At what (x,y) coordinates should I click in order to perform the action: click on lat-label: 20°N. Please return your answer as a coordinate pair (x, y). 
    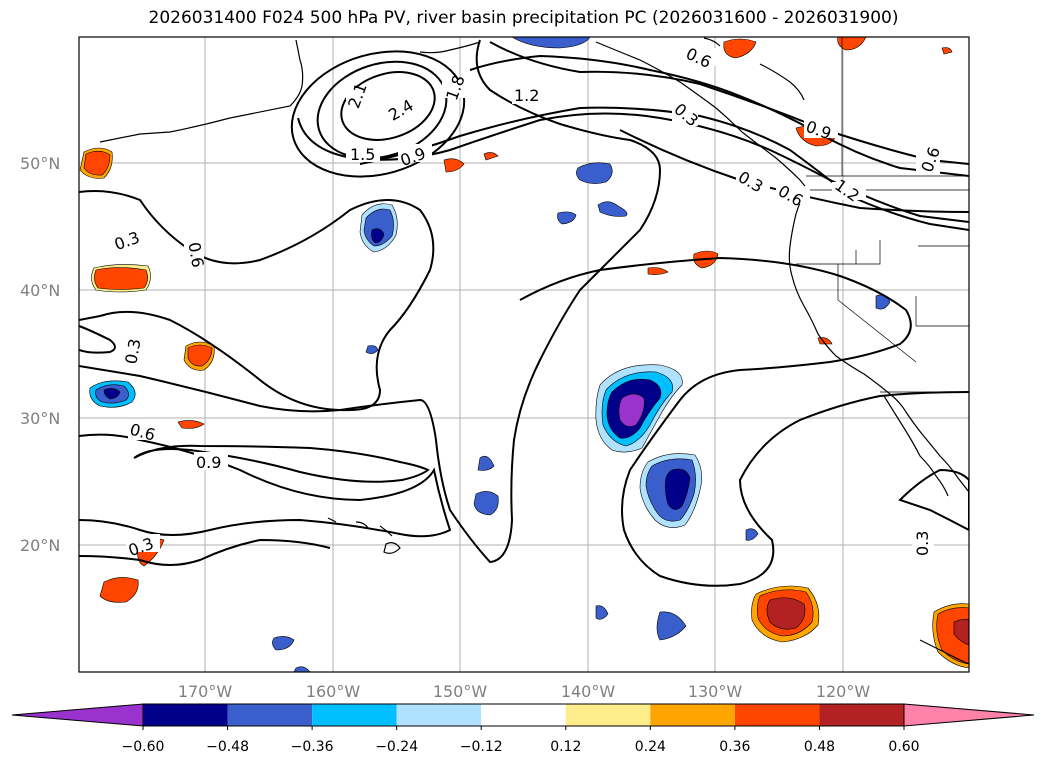
    Looking at the image, I should click on (40, 545).